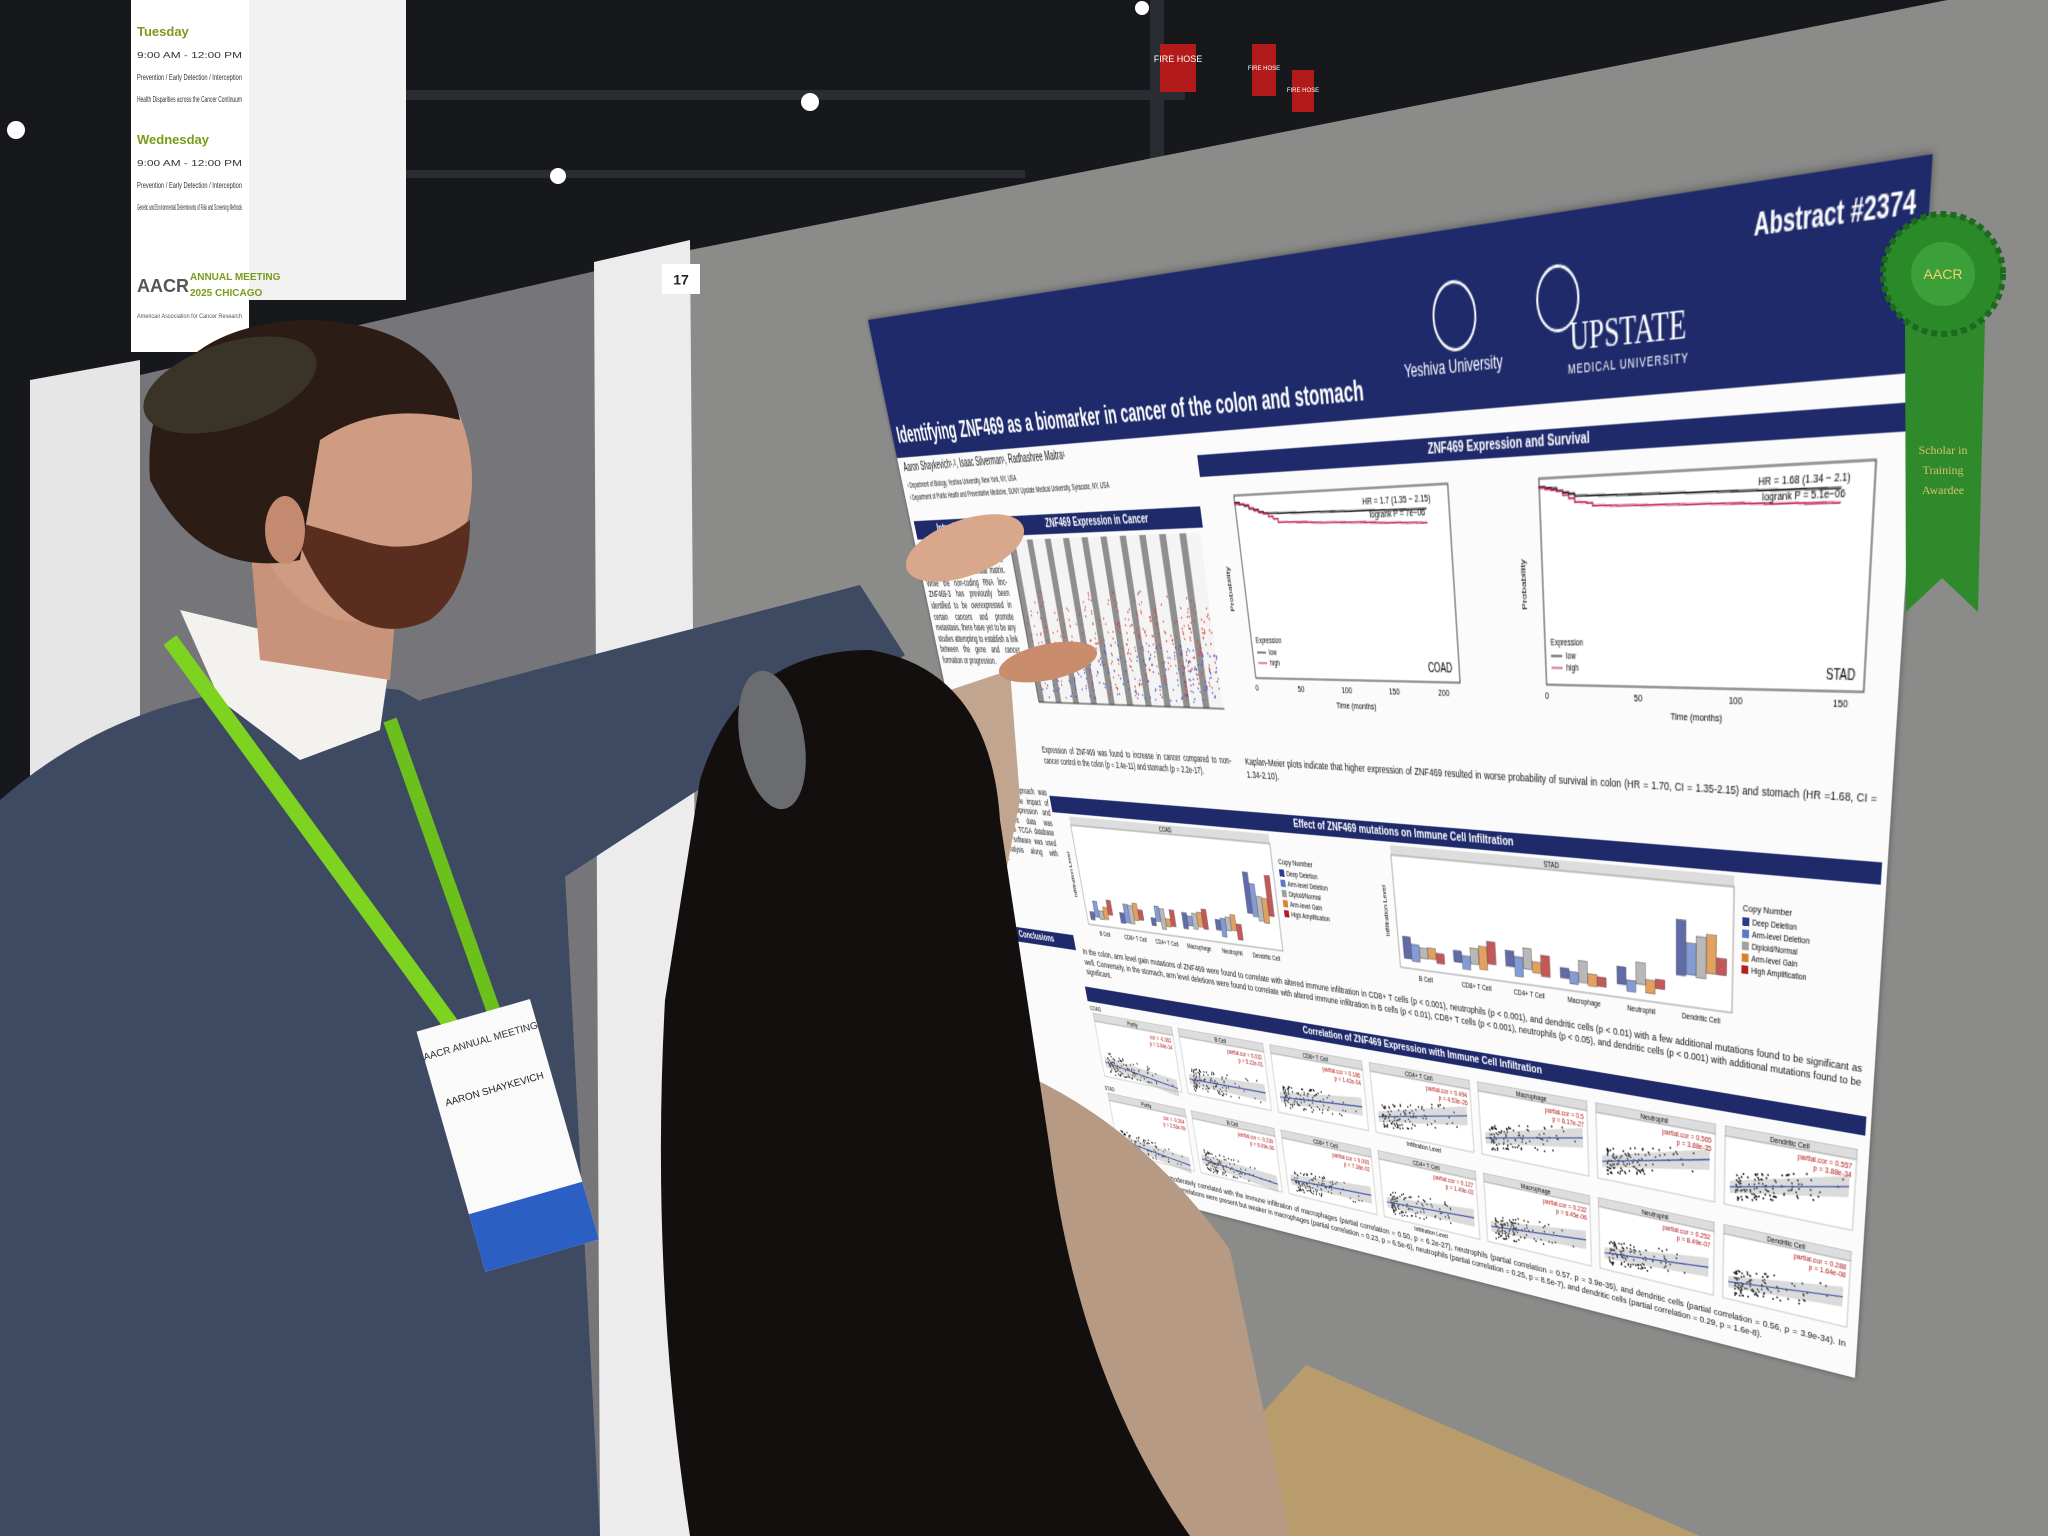 This screenshot has width=2048, height=1536. I want to click on kippah, so click(230, 385).